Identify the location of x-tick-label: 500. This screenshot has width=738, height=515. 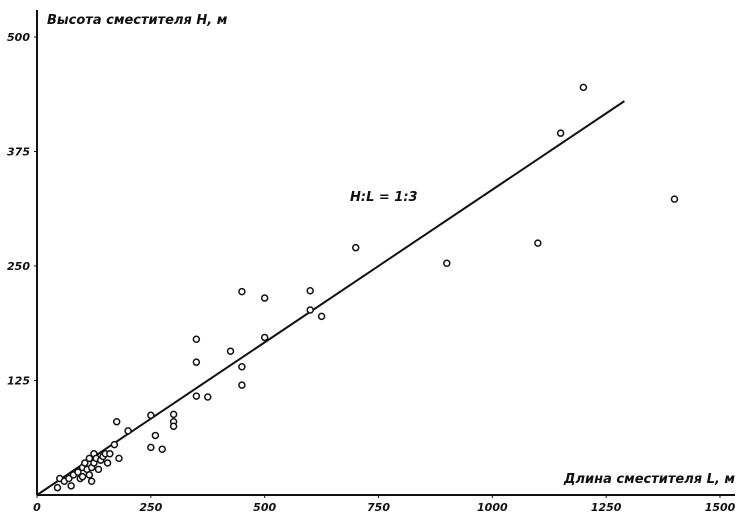
(264, 507).